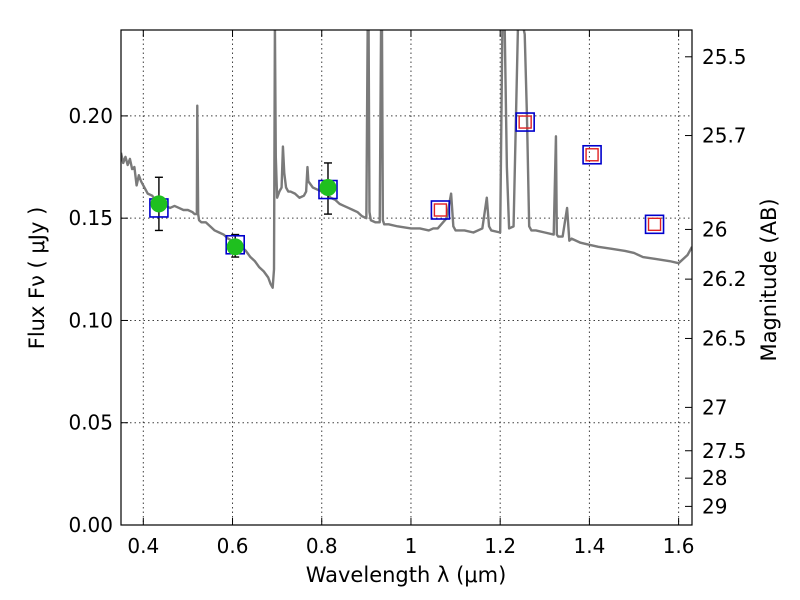  What do you see at coordinates (322, 546) in the screenshot?
I see `x-tick-label: 0.8` at bounding box center [322, 546].